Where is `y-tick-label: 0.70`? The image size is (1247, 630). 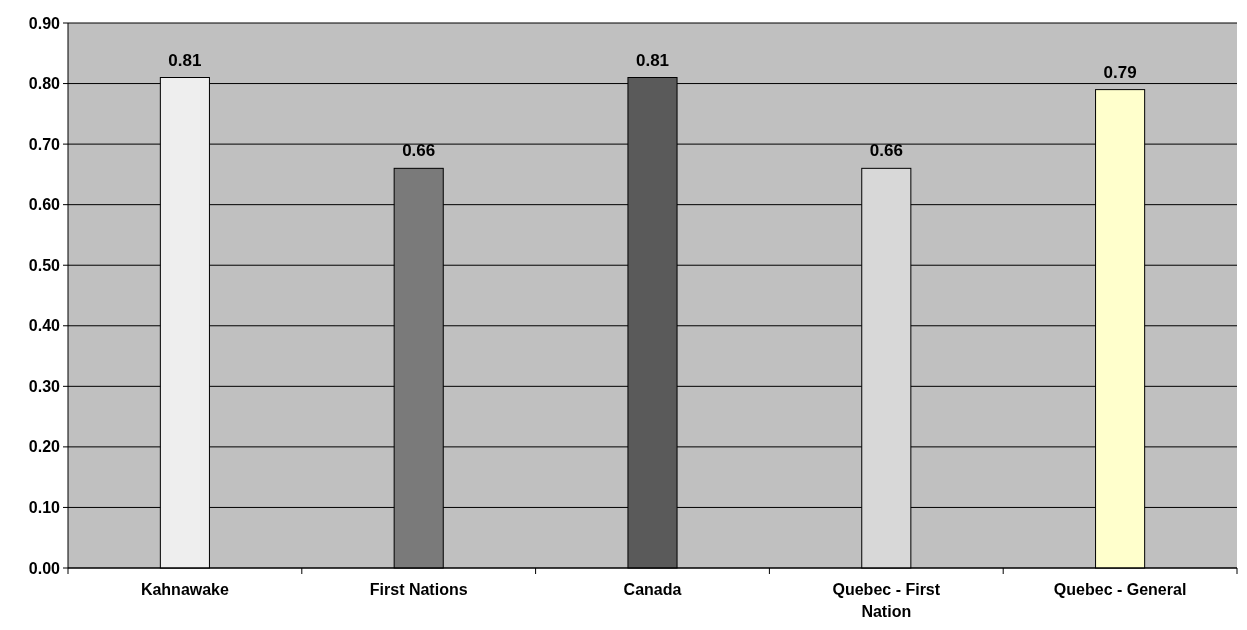 y-tick-label: 0.70 is located at coordinates (44, 144).